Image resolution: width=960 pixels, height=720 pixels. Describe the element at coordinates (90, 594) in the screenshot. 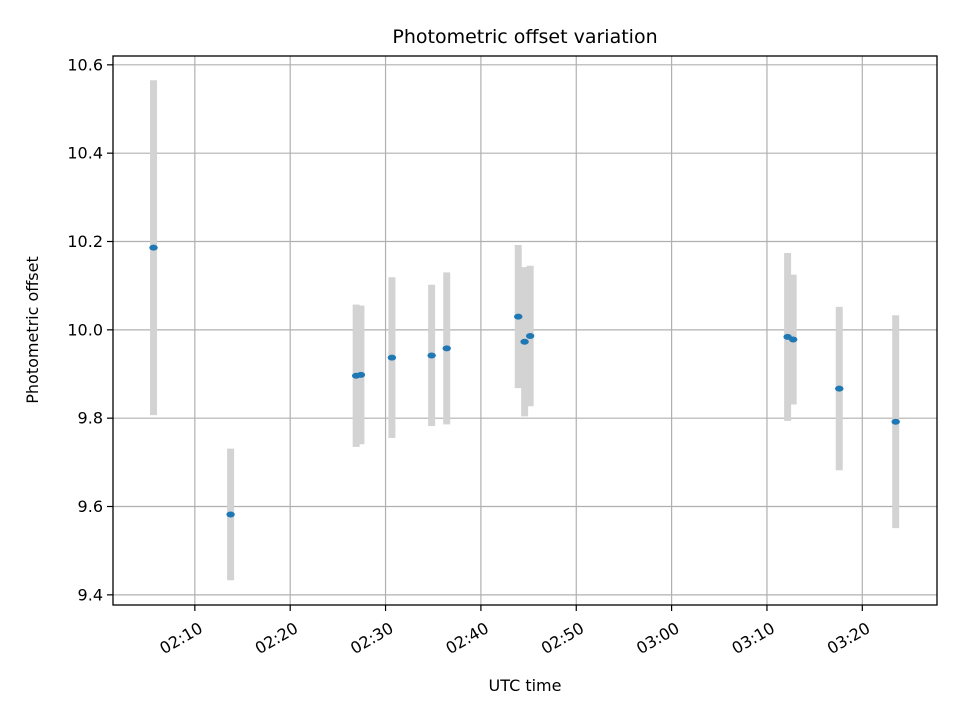

I see `y-tick-label: 9.4` at that location.